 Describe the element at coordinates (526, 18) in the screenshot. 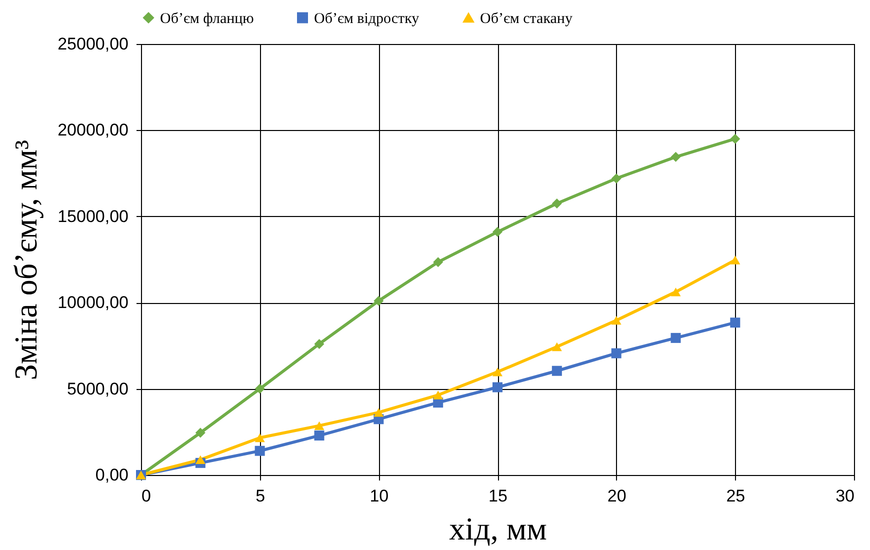

I see `legend-label: Об’єм стакану` at that location.